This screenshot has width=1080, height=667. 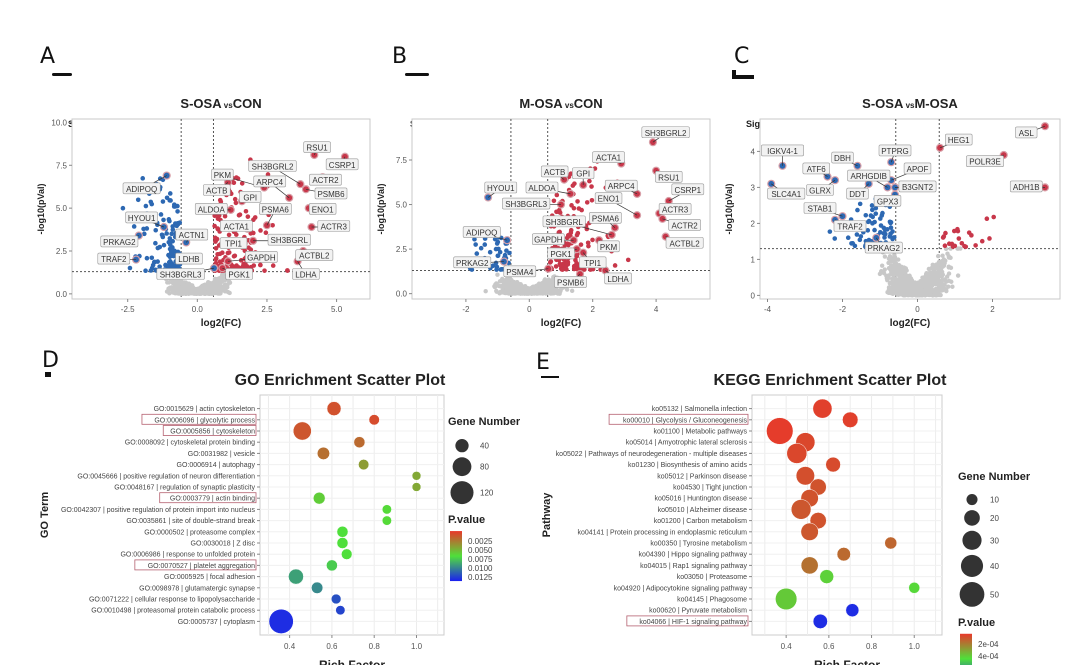 What do you see at coordinates (908, 210) in the screenshot?
I see `points-group` at bounding box center [908, 210].